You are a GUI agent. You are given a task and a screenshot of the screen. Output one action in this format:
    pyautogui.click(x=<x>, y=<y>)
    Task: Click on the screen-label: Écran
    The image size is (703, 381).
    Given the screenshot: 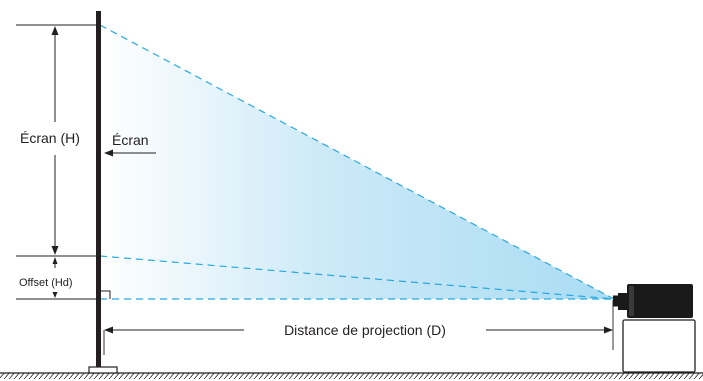 What is the action you would take?
    pyautogui.click(x=130, y=140)
    